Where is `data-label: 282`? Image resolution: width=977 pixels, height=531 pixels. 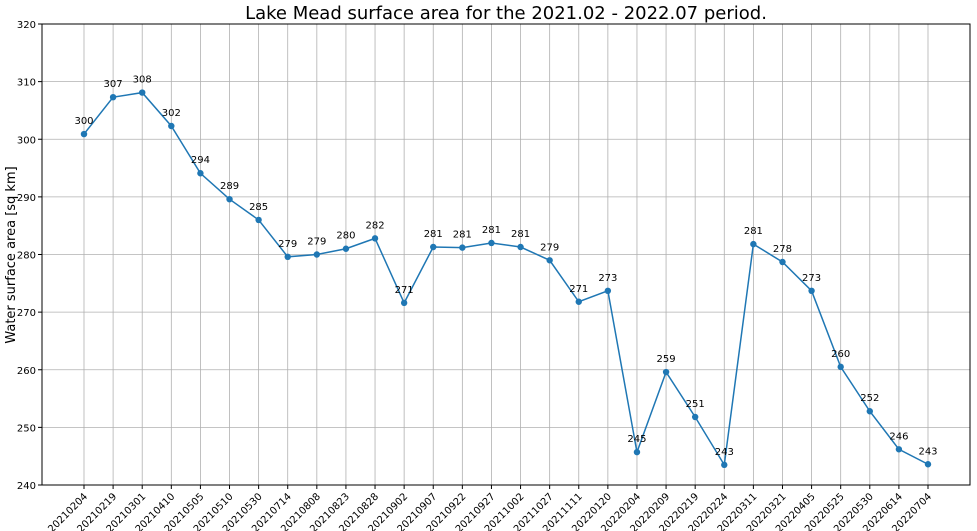 data-label: 282 is located at coordinates (374, 225).